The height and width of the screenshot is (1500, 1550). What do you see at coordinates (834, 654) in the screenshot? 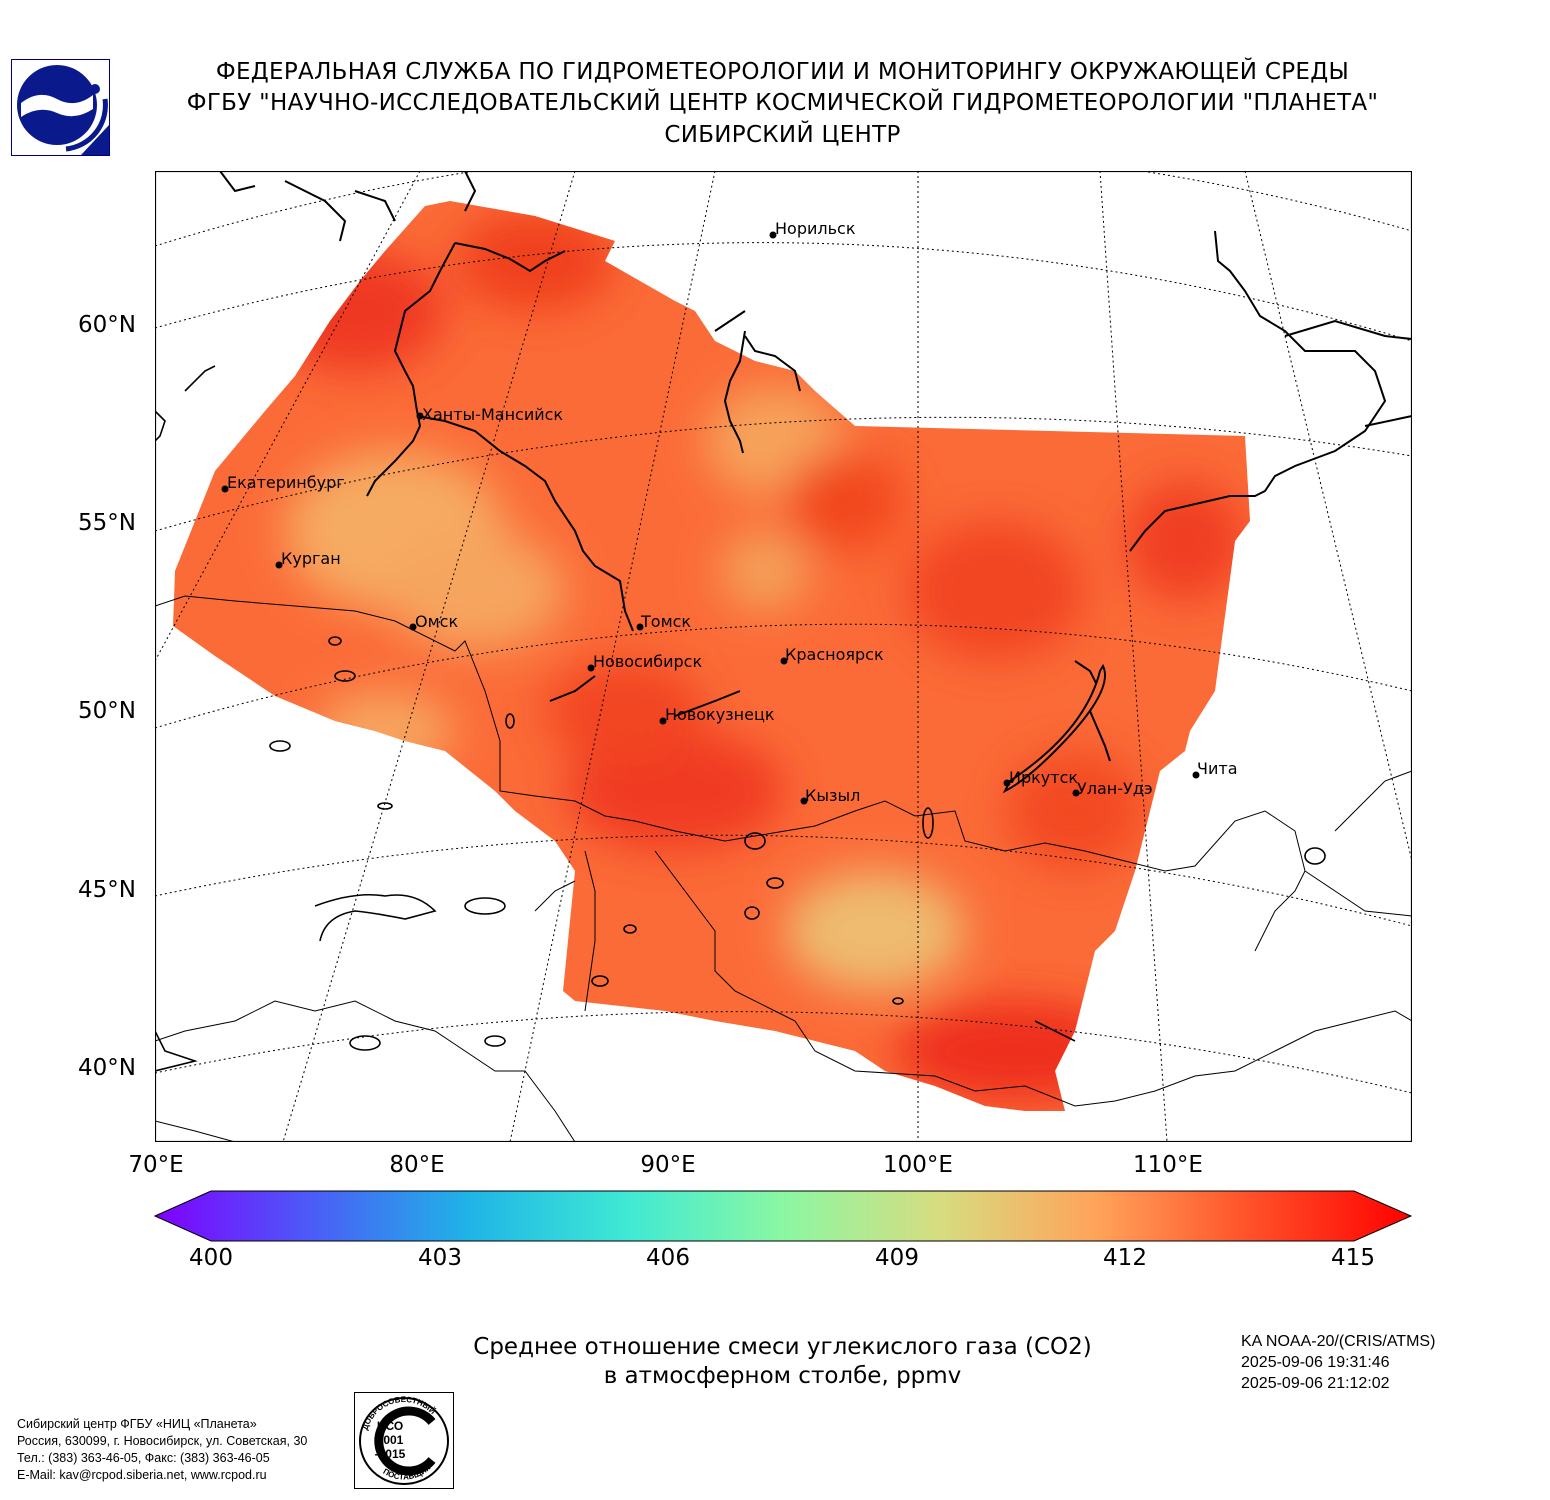
I see `city-label-krasnoyarsk: Красноярск` at bounding box center [834, 654].